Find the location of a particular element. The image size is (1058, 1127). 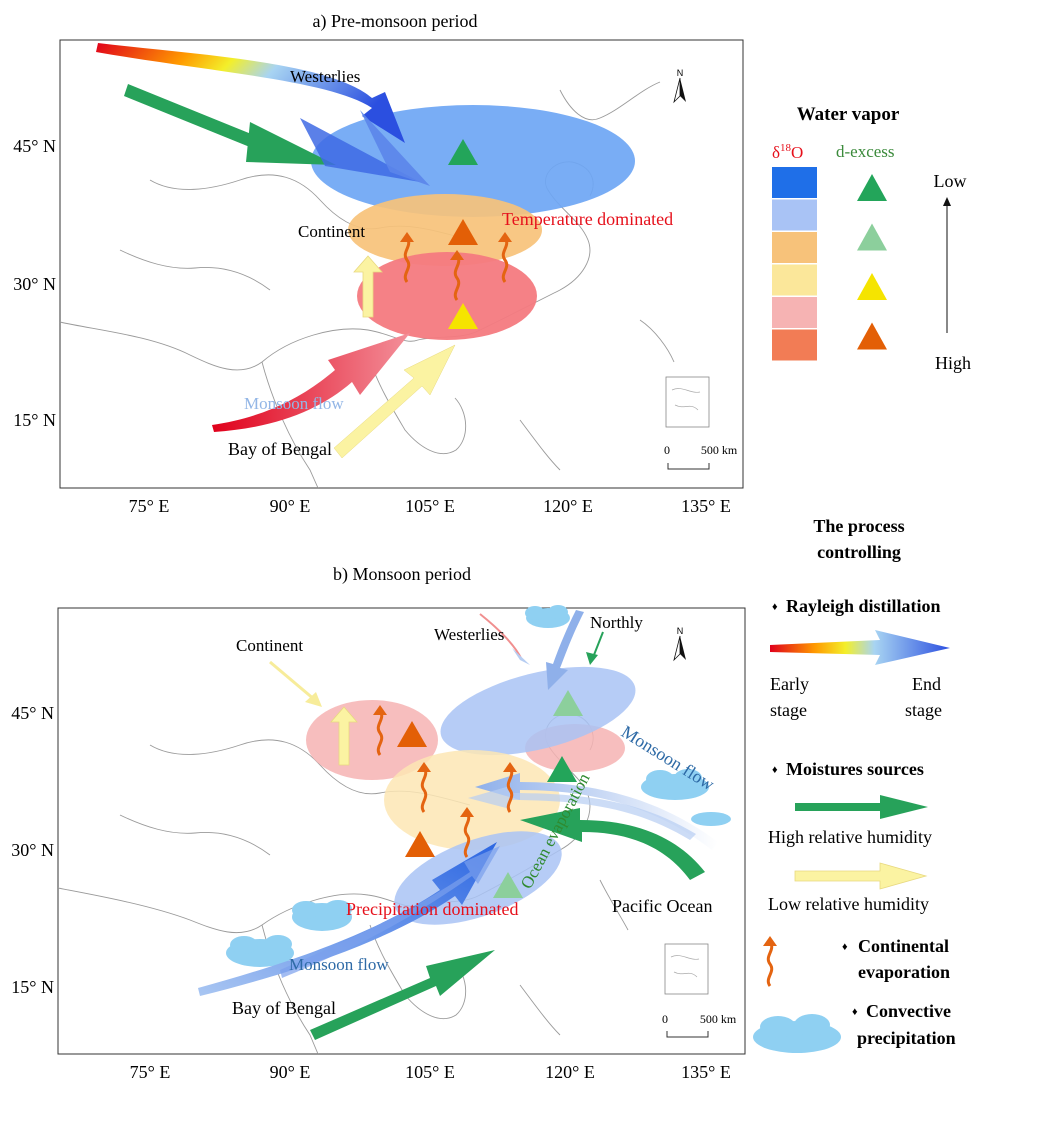

panel-b-label-northly: Northly is located at coordinates (616, 622).